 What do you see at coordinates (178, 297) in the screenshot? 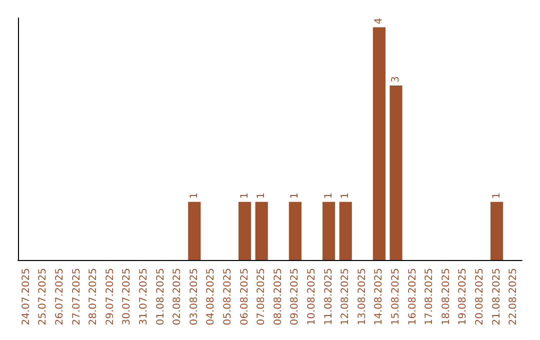
I see `x-tick-label: 02.08.2025` at bounding box center [178, 297].